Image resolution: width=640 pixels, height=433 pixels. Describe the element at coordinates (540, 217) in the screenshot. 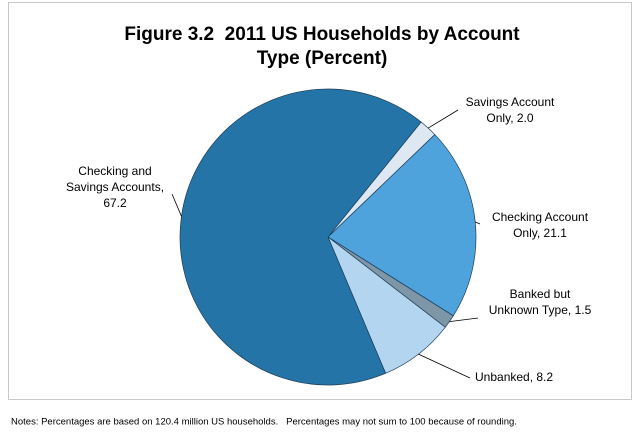

I see `slice-label: Checking Account` at that location.